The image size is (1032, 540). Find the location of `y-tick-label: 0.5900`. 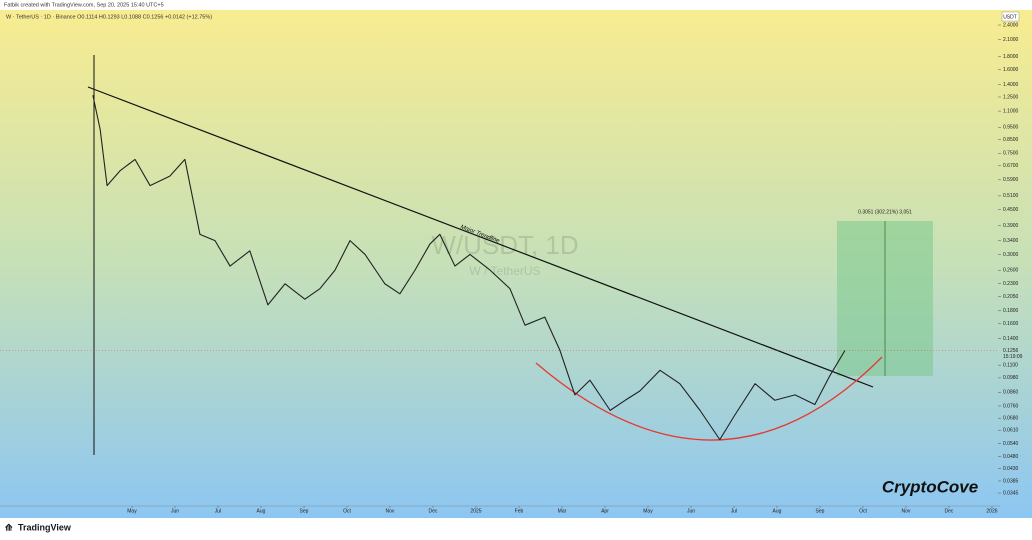

y-tick-label: 0.5900 is located at coordinates (1011, 180).